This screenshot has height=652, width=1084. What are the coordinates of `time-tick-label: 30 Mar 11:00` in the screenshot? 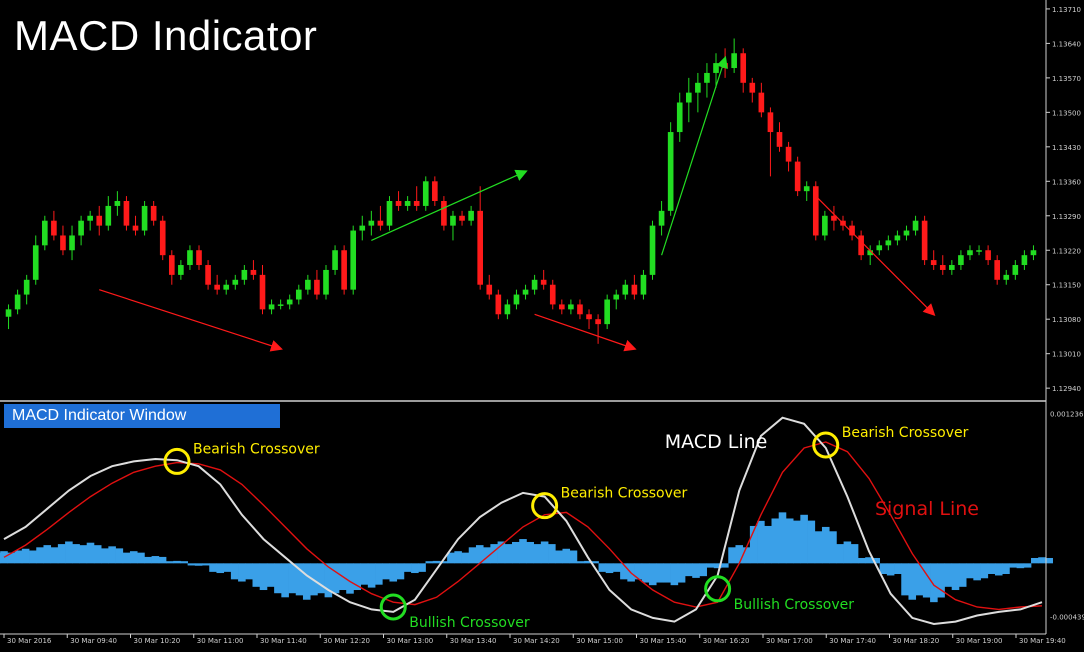 It's located at (220, 641).